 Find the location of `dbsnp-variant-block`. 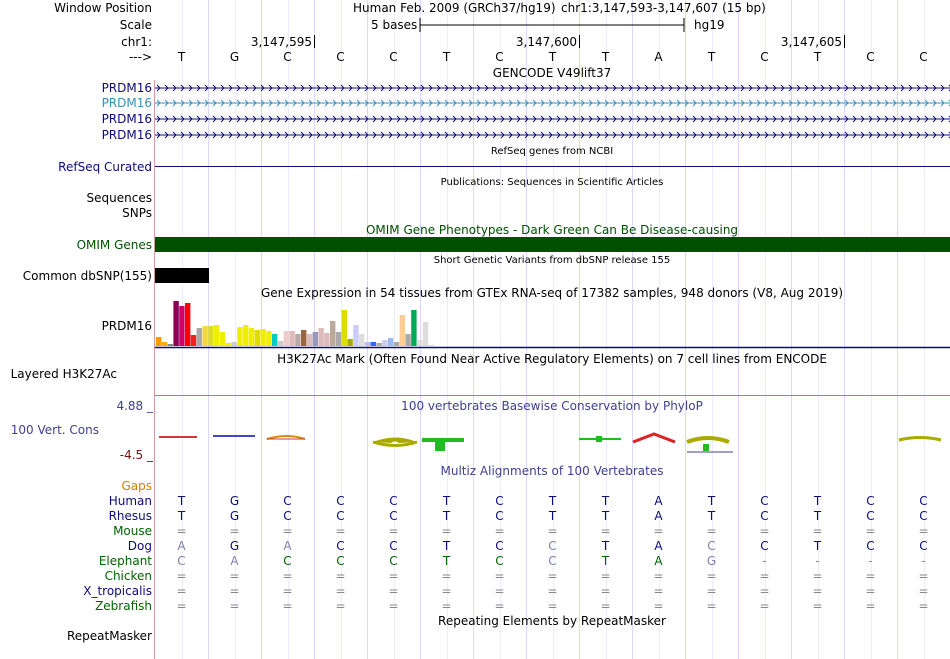

dbsnp-variant-block is located at coordinates (182, 275).